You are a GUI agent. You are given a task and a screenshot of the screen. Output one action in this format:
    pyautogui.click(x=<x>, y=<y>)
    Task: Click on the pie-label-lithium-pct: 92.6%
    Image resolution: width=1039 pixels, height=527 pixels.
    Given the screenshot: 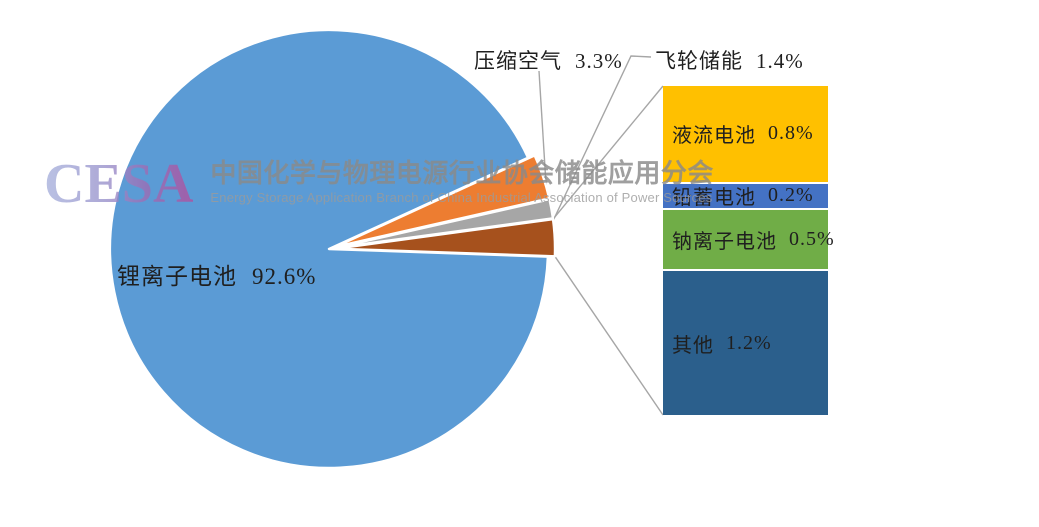 What is the action you would take?
    pyautogui.click(x=284, y=276)
    